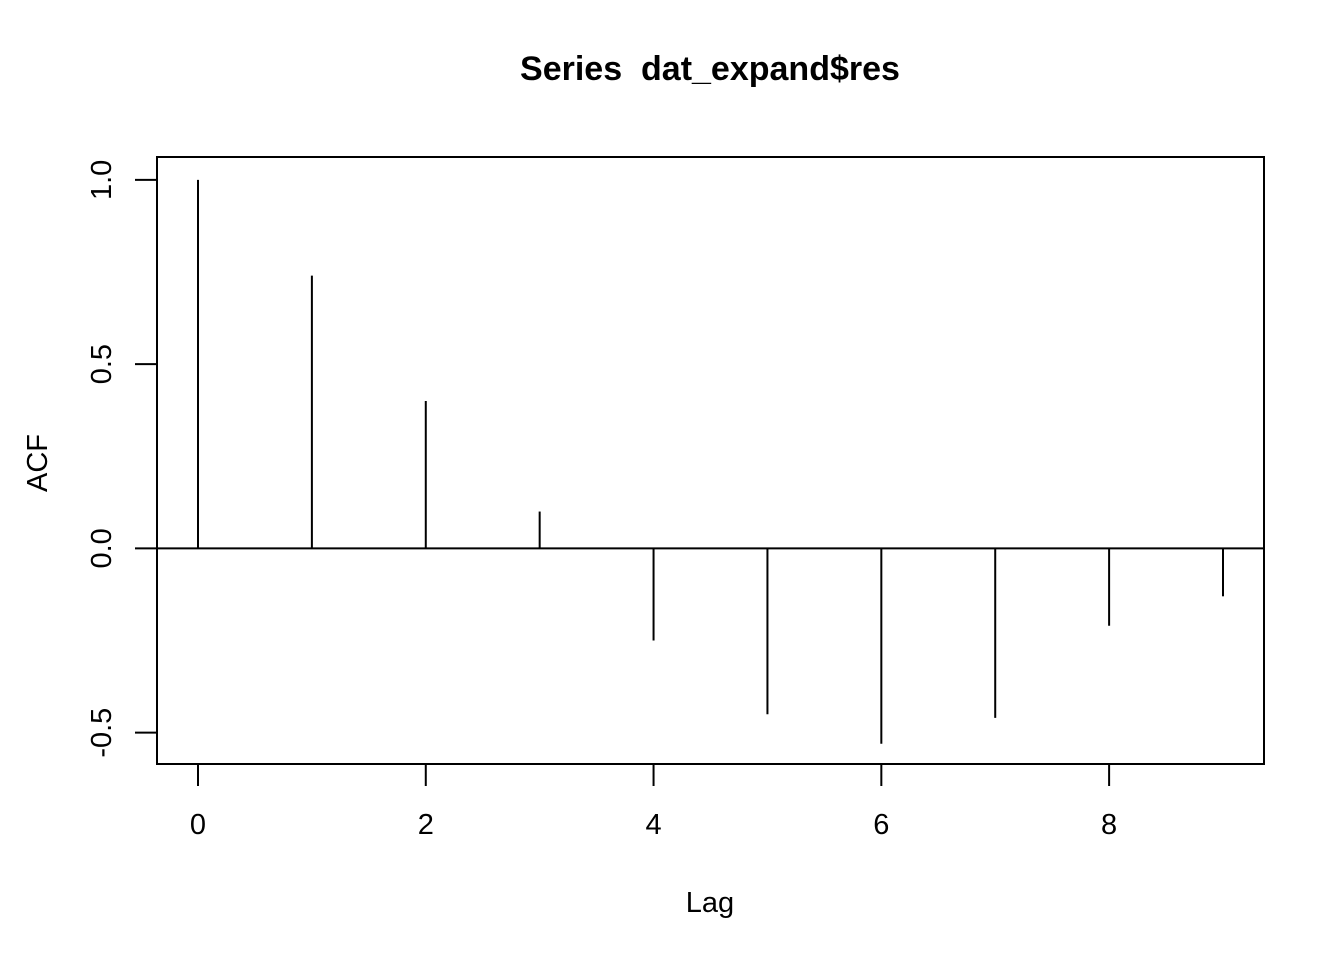 The image size is (1344, 960). What do you see at coordinates (426, 825) in the screenshot?
I see `x-tick-label: 2` at bounding box center [426, 825].